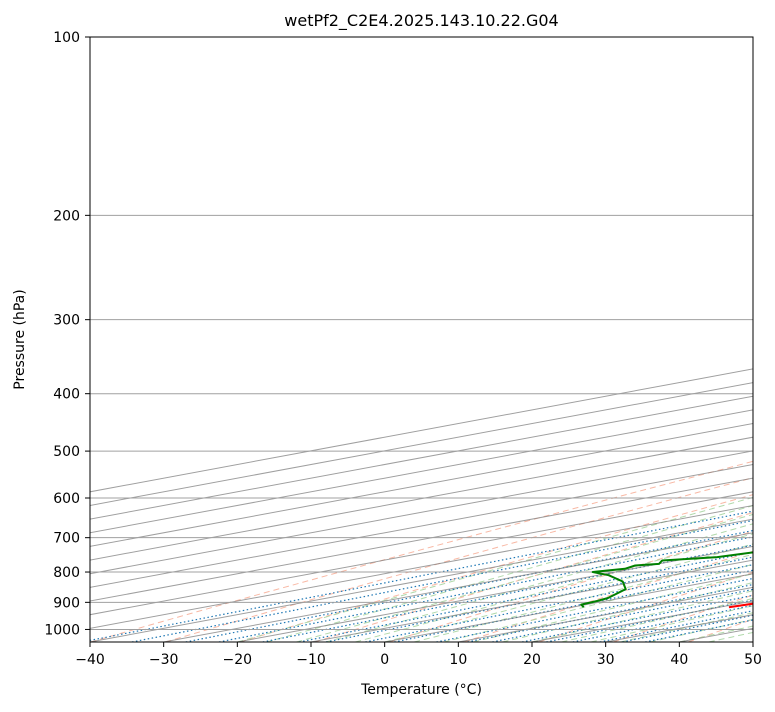 The image size is (775, 712). I want to click on x-tick-label: −20, so click(238, 660).